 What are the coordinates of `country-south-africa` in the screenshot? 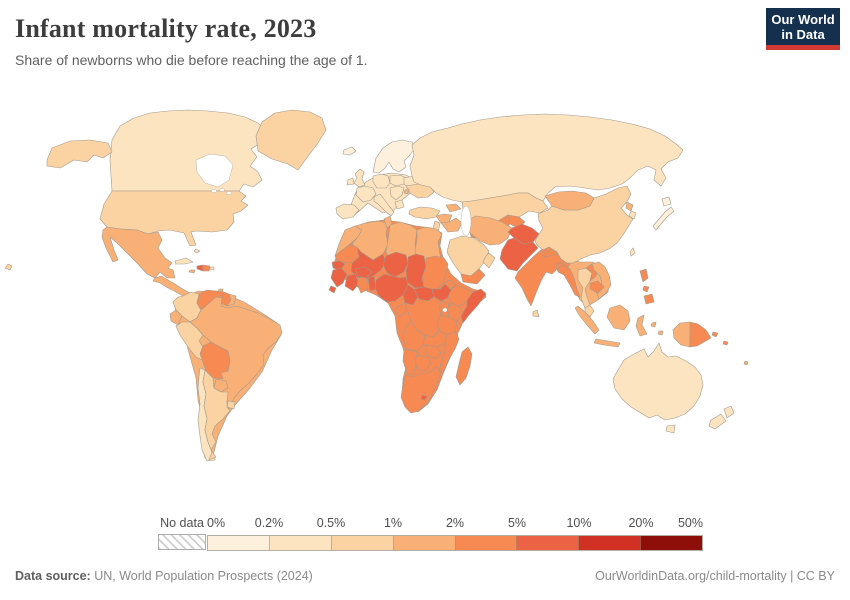 It's located at (421, 390).